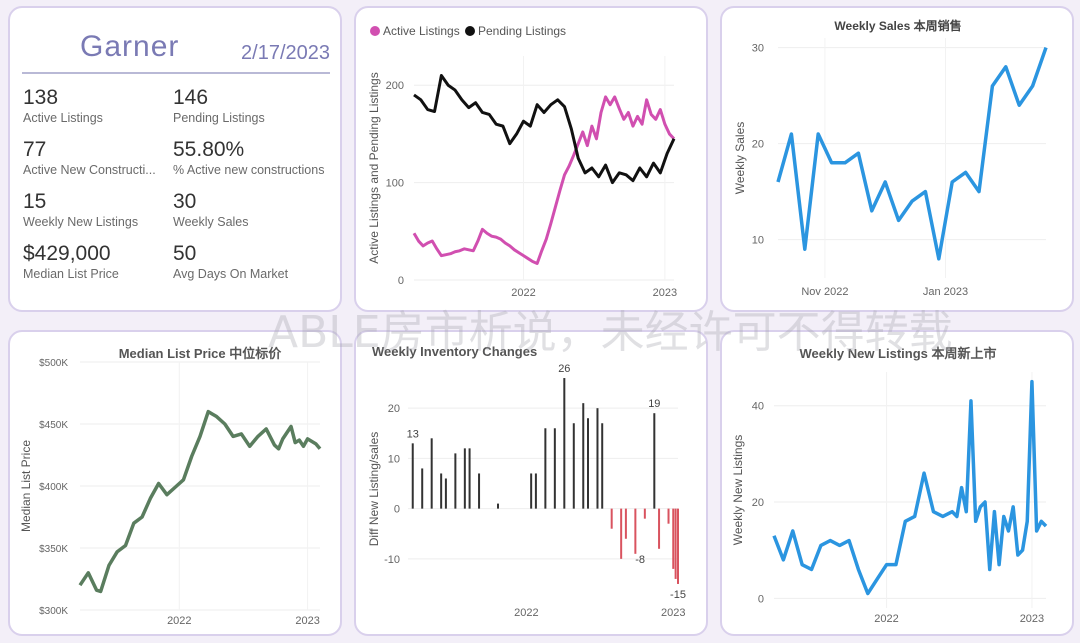 The height and width of the screenshot is (643, 1080). What do you see at coordinates (544, 129) in the screenshot?
I see `series-line-pending-listings` at bounding box center [544, 129].